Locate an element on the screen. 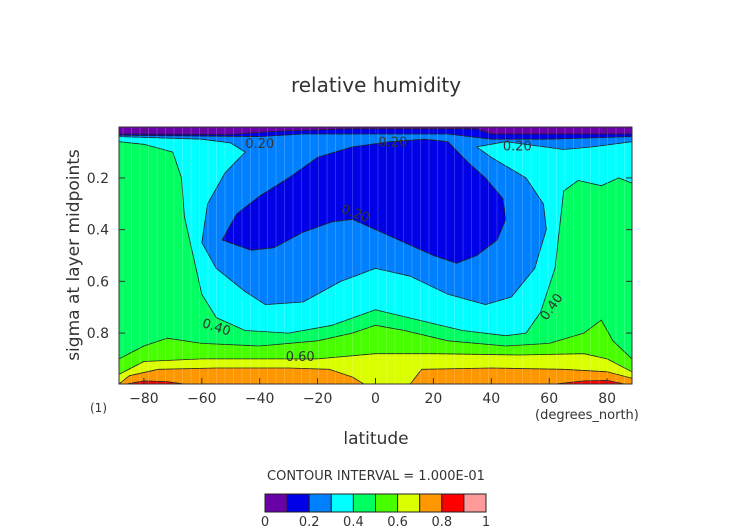 This screenshot has height=532, width=752. x-axis-label: latitude is located at coordinates (375, 439).